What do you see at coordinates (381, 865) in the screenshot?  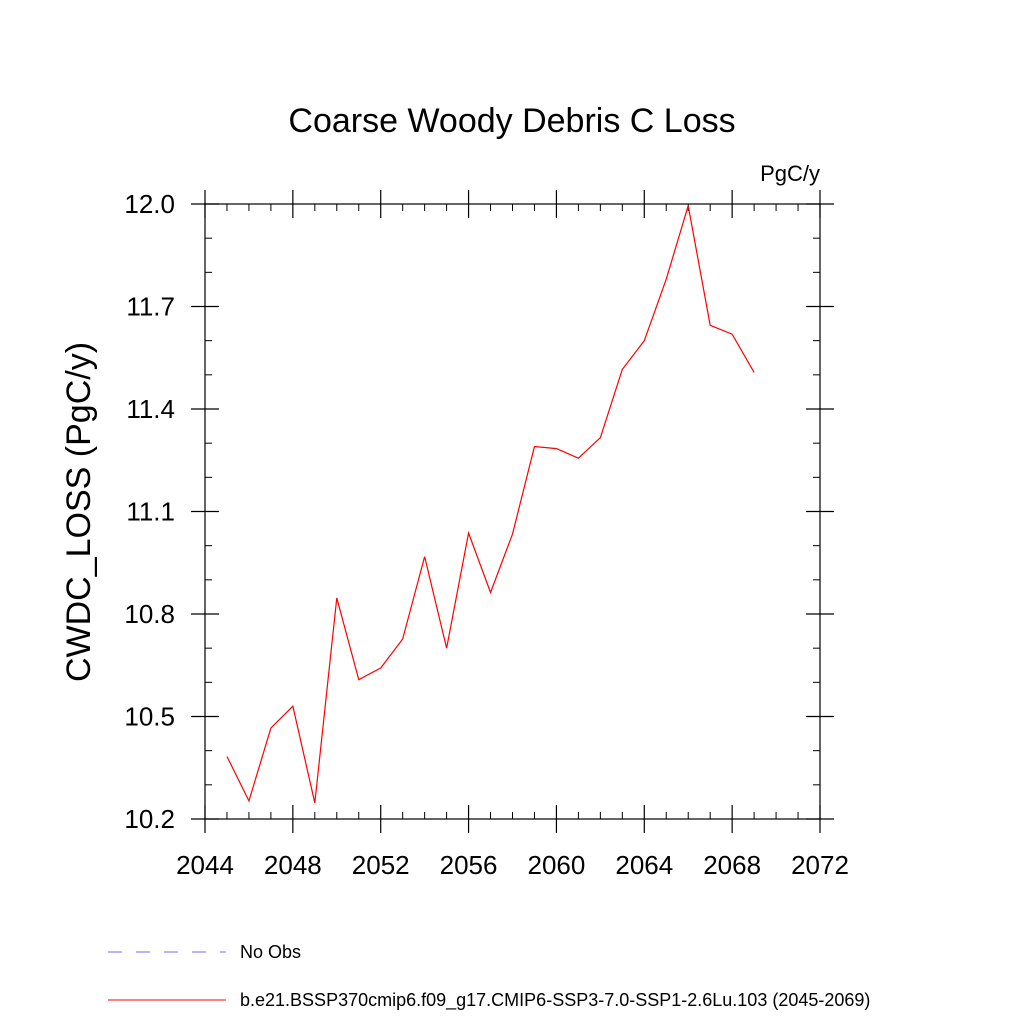 I see `x-tick-label: 2052` at bounding box center [381, 865].